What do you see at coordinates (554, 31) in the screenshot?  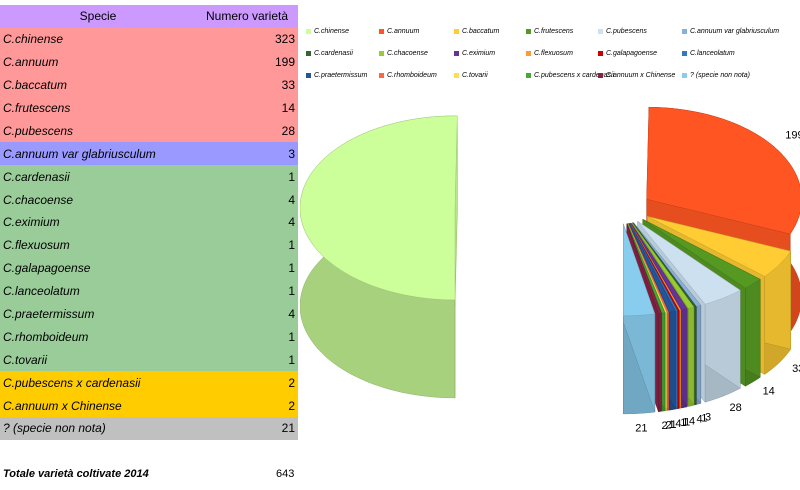 I see `legend-label: C.frutescens` at bounding box center [554, 31].